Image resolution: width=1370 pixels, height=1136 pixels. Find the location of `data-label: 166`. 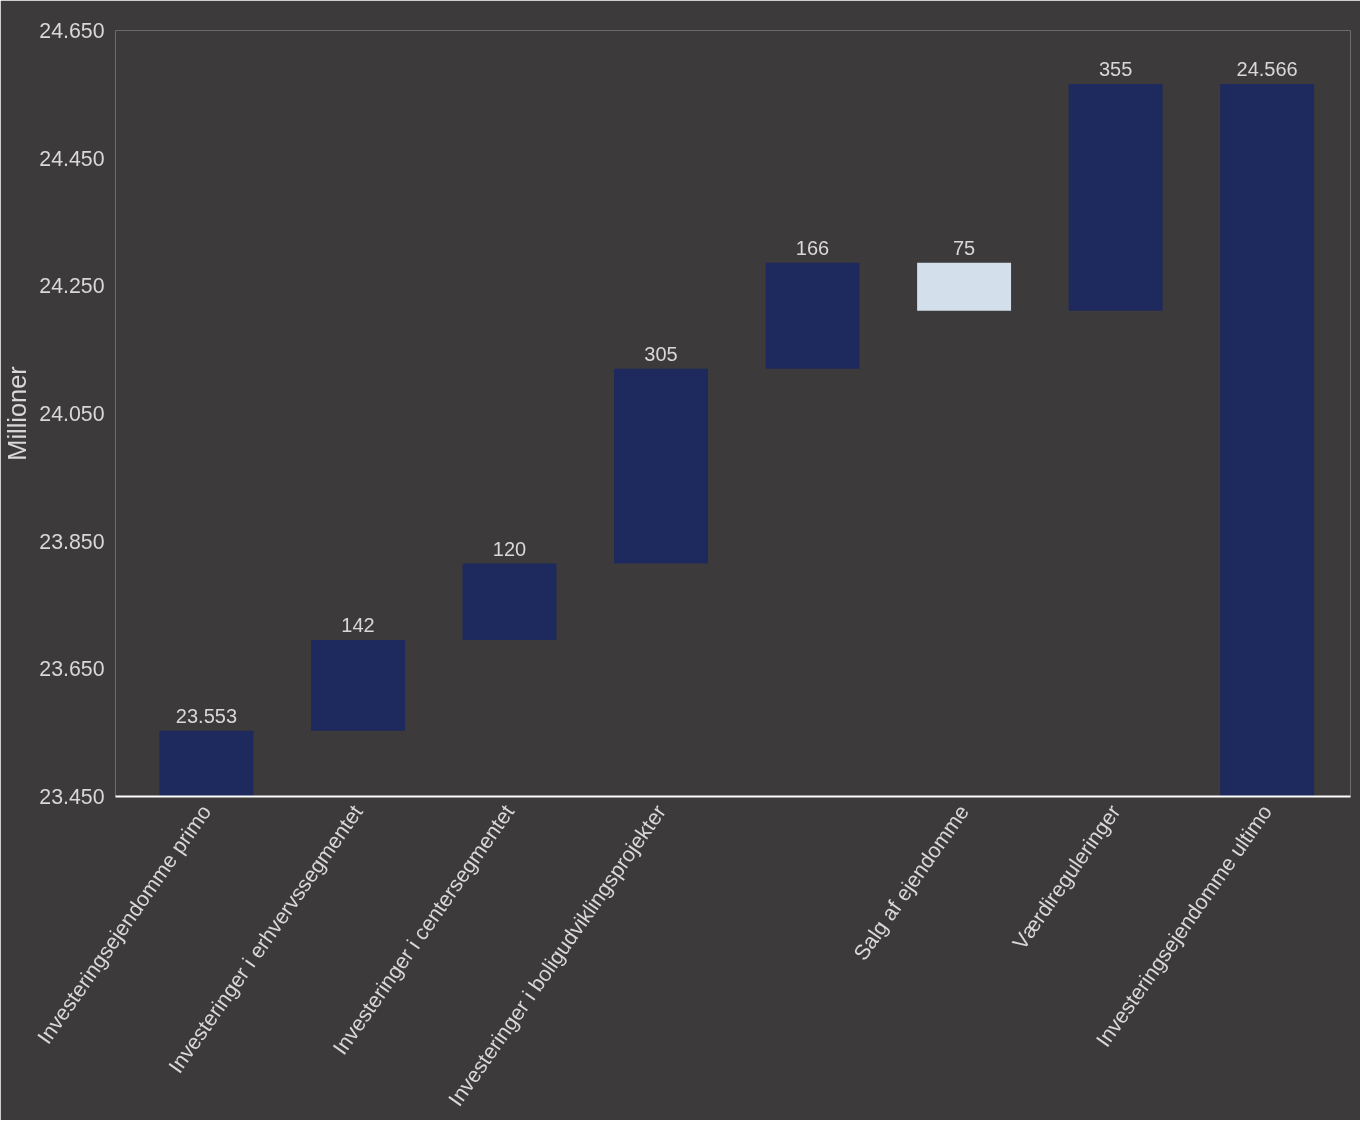

data-label: 166 is located at coordinates (812, 247).